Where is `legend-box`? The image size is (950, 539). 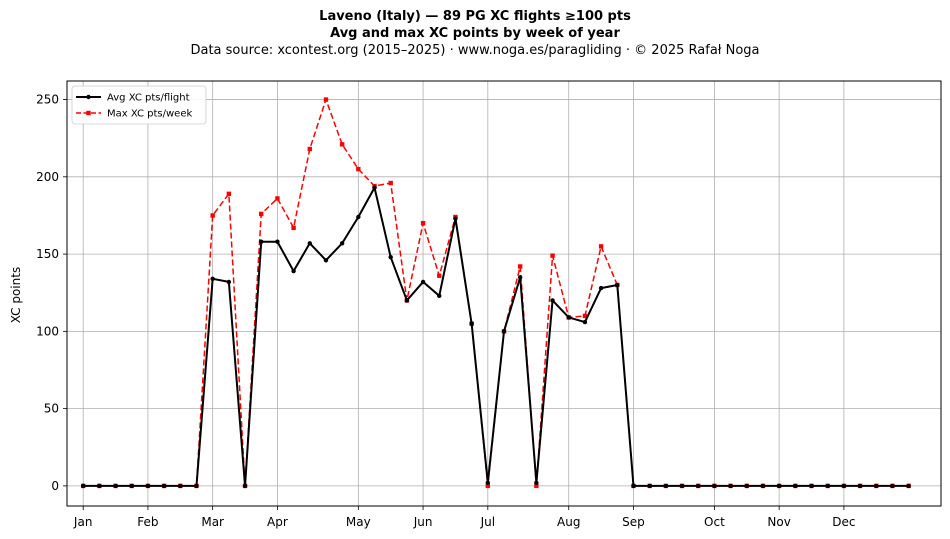
legend-box is located at coordinates (139, 105).